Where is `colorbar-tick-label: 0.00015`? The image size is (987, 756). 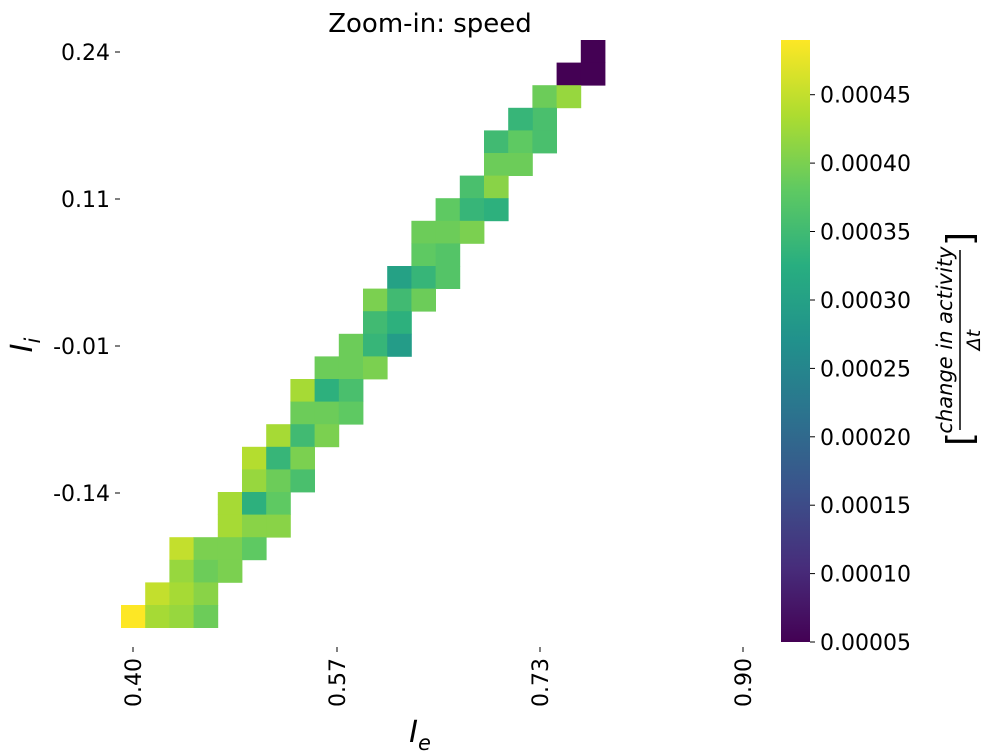
colorbar-tick-label: 0.00015 is located at coordinates (865, 506).